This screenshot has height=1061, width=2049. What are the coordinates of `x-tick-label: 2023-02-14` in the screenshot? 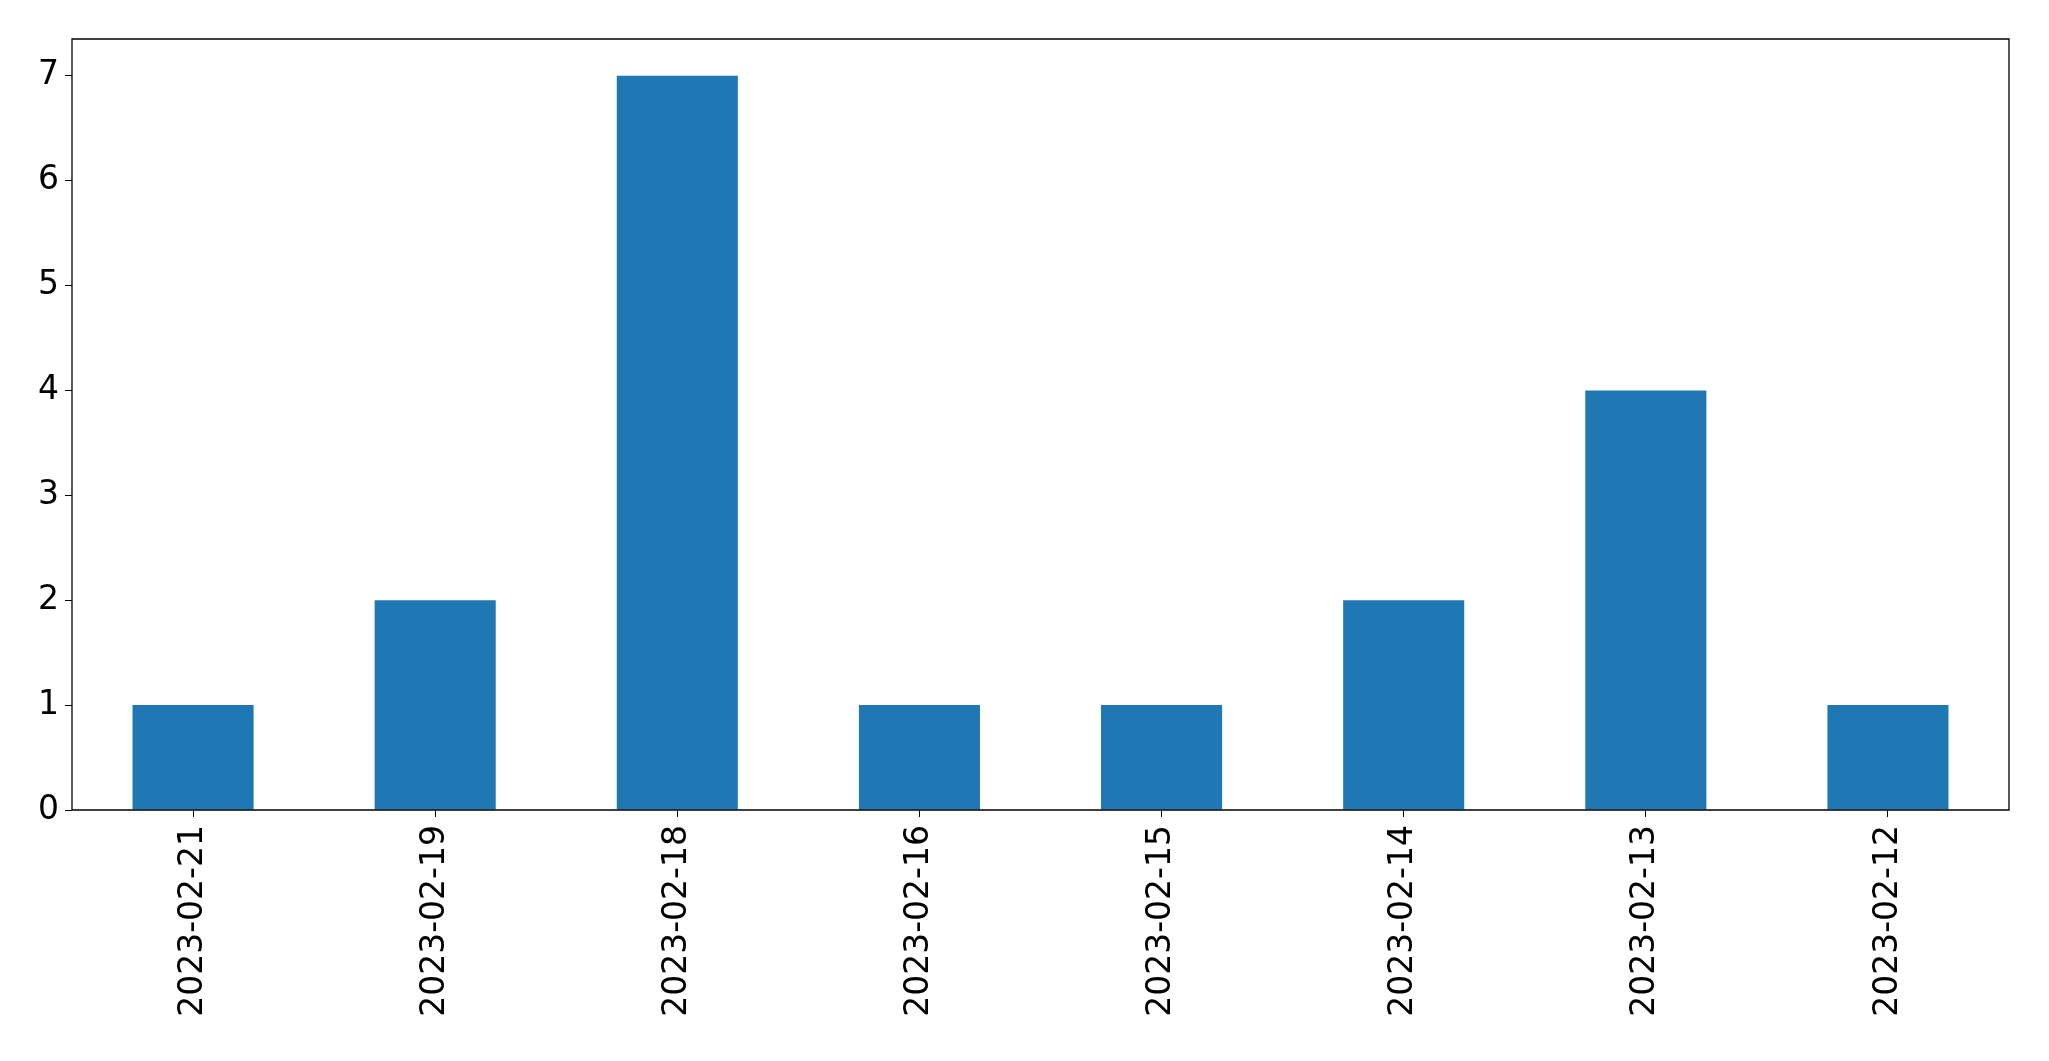 It's located at (1401, 921).